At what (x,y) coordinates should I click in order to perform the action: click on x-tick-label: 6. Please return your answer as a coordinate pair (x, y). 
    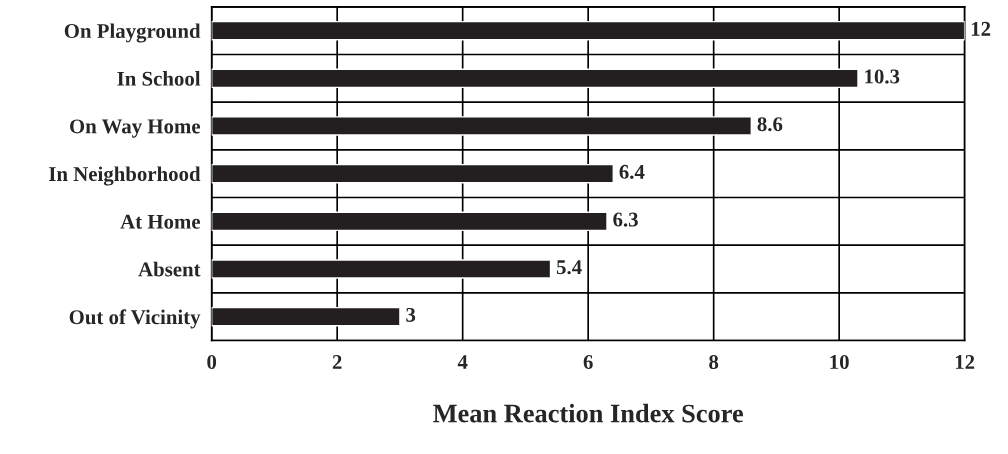
    Looking at the image, I should click on (588, 362).